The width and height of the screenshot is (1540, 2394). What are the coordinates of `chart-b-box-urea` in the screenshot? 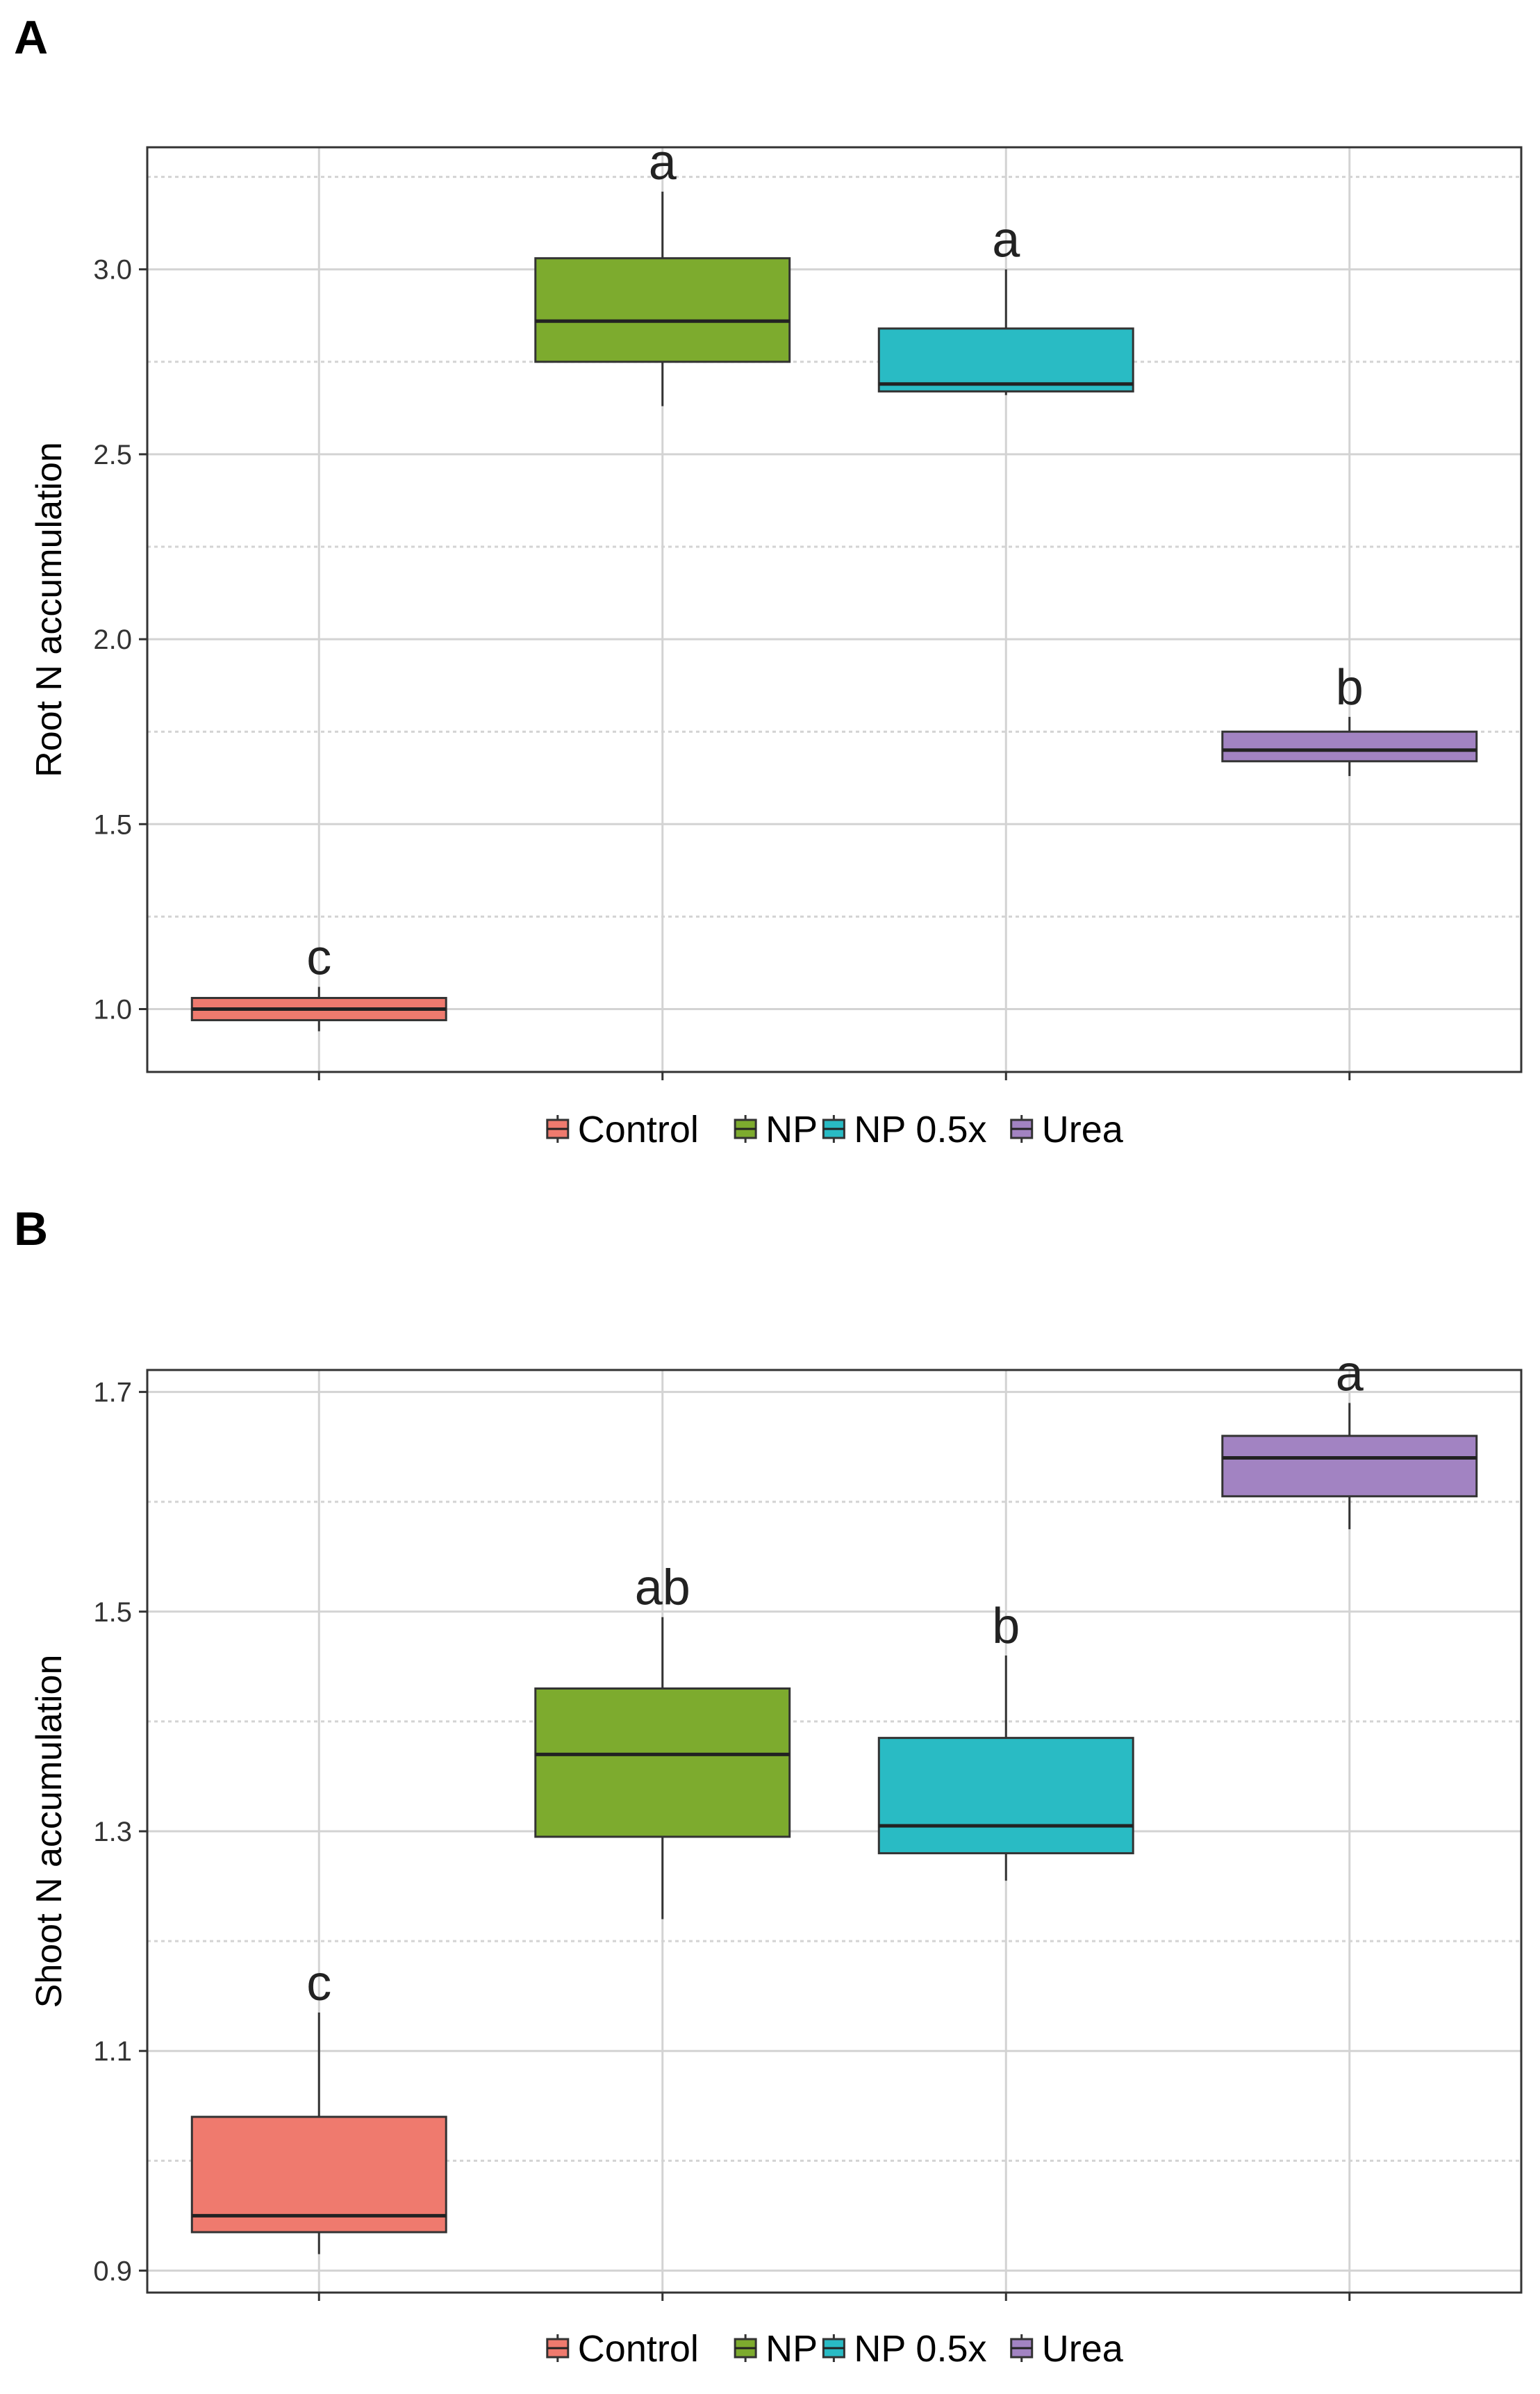 It's located at (1349, 1467).